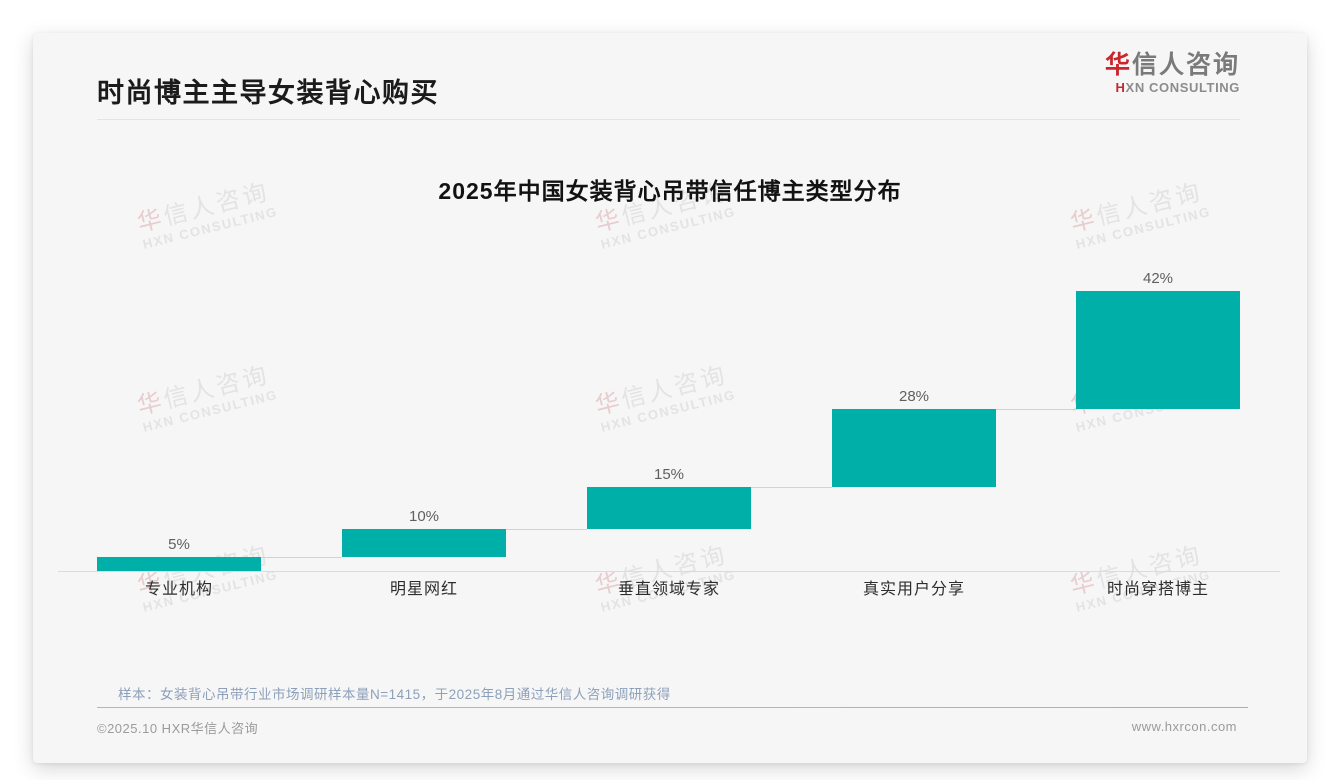 Image resolution: width=1340 pixels, height=780 pixels. I want to click on x-axis-label: 时尚穿搭博主, so click(1157, 589).